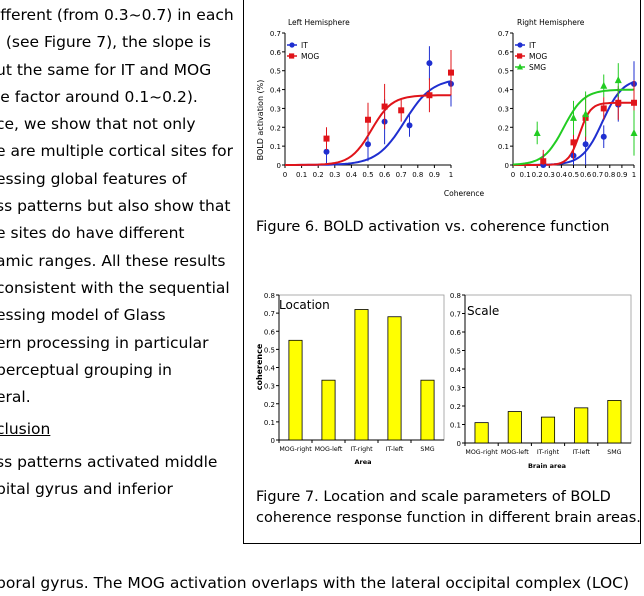 The height and width of the screenshot is (596, 644). What do you see at coordinates (368, 144) in the screenshot?
I see `fig6-left-point-it` at bounding box center [368, 144].